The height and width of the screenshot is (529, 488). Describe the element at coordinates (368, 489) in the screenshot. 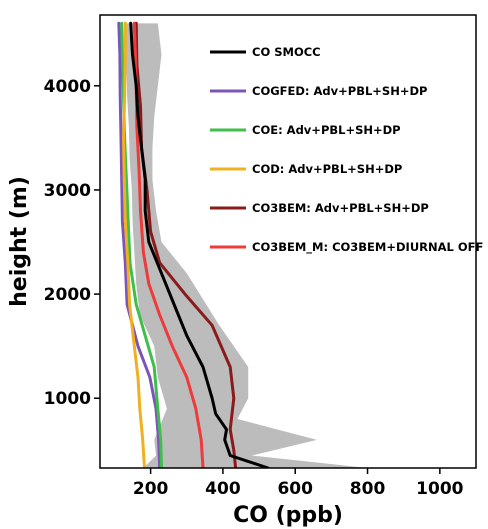

I see `x-tick-label: 800` at that location.